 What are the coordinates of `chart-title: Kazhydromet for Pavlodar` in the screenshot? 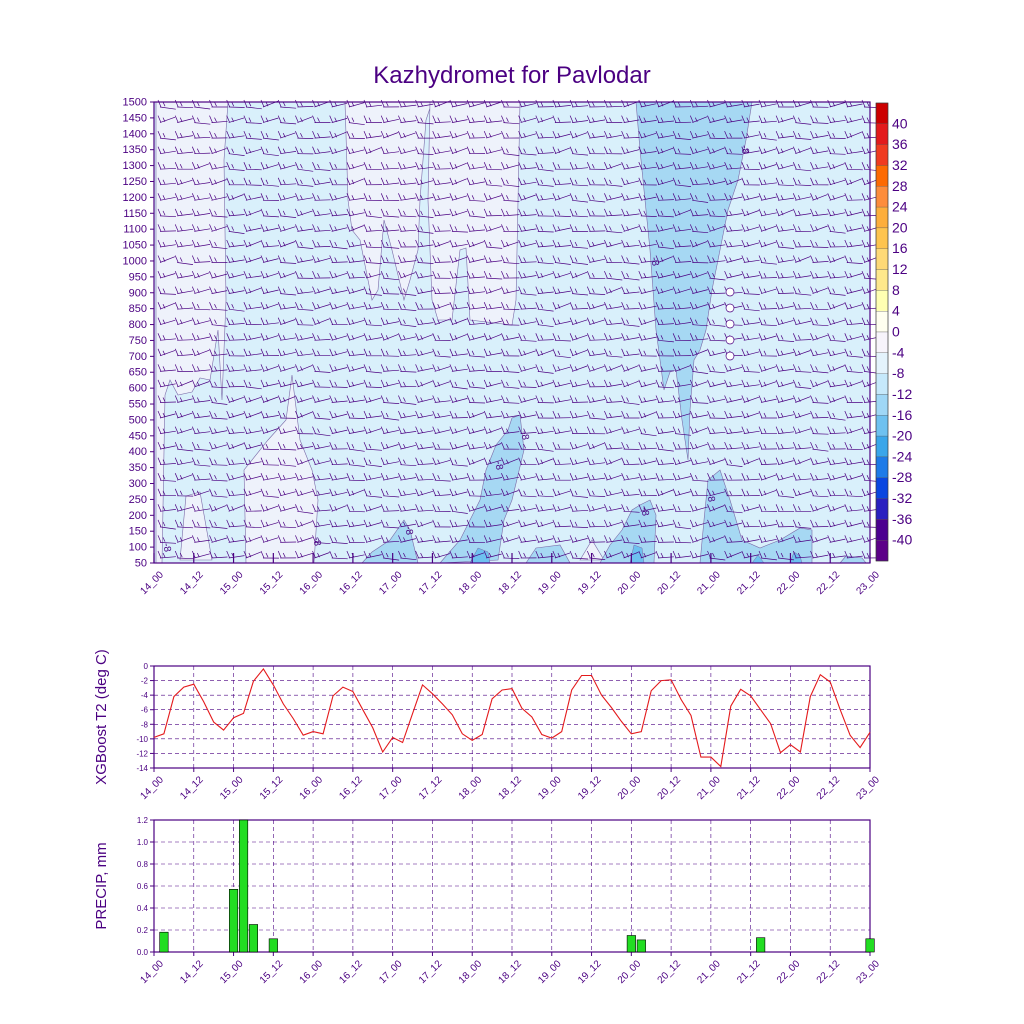 It's located at (512, 75).